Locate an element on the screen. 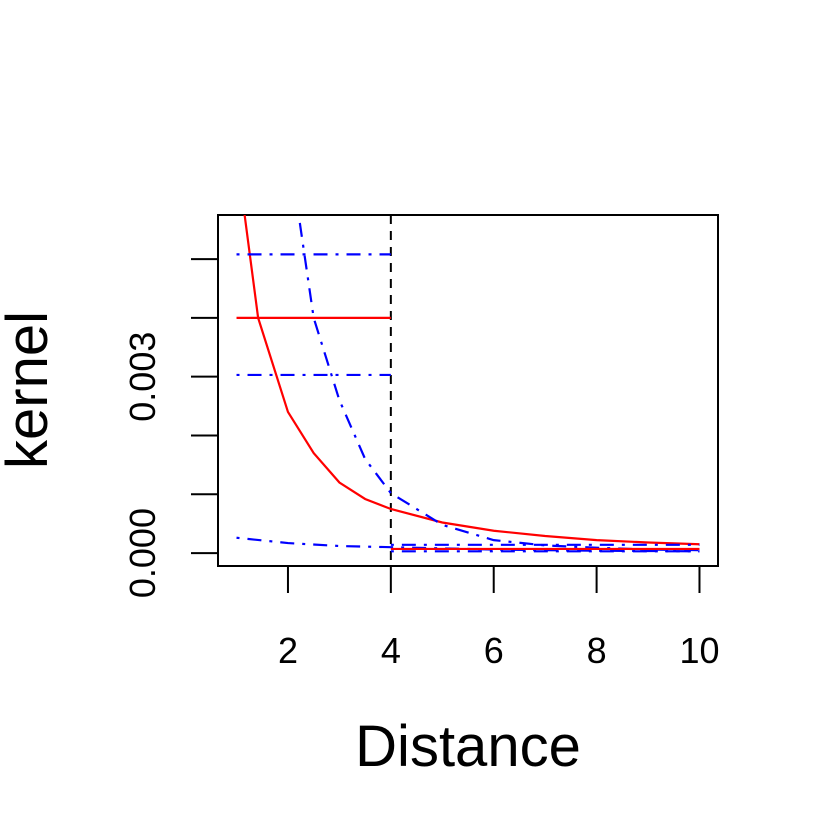  x-axis-title: Distance is located at coordinates (468, 746).